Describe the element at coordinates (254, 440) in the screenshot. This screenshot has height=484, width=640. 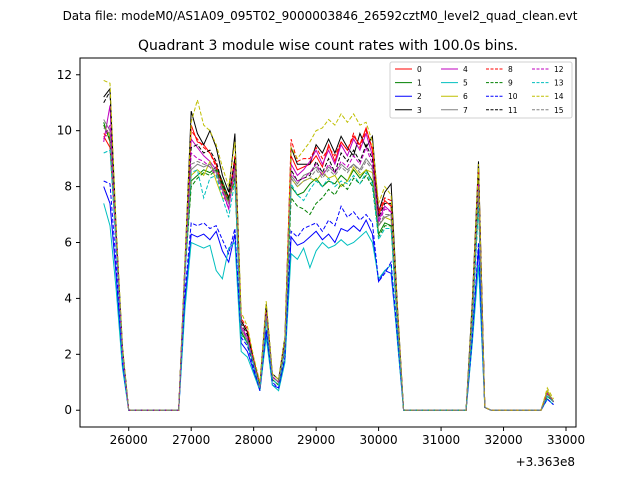
I see `x-tick-label: 28000` at that location.